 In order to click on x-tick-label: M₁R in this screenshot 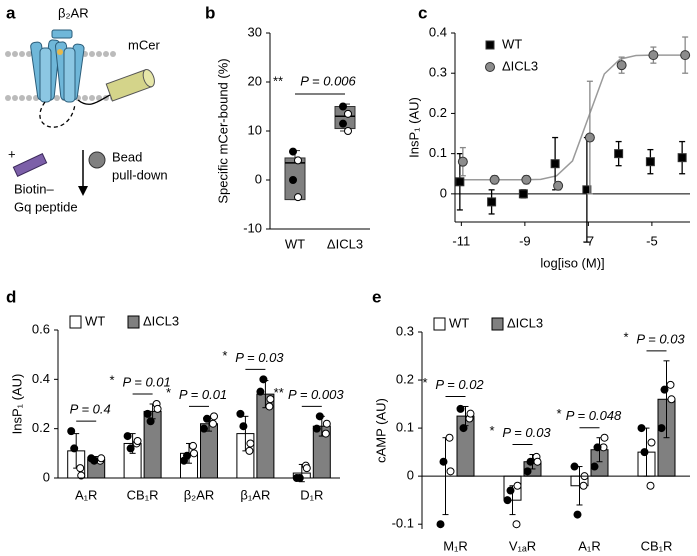, I will do `click(455, 545)`.